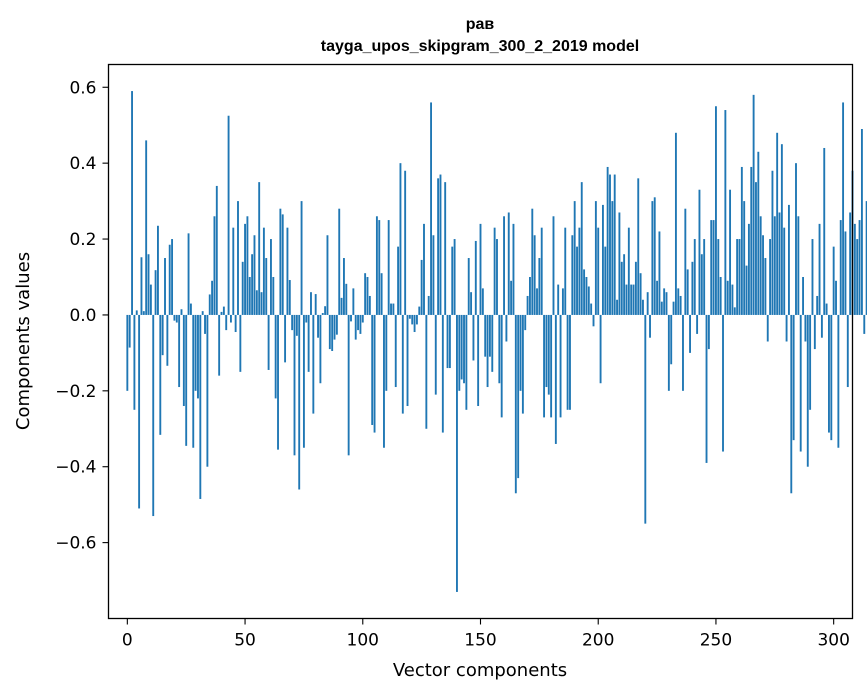 The height and width of the screenshot is (696, 867). I want to click on x-tick-label: 100, so click(363, 641).